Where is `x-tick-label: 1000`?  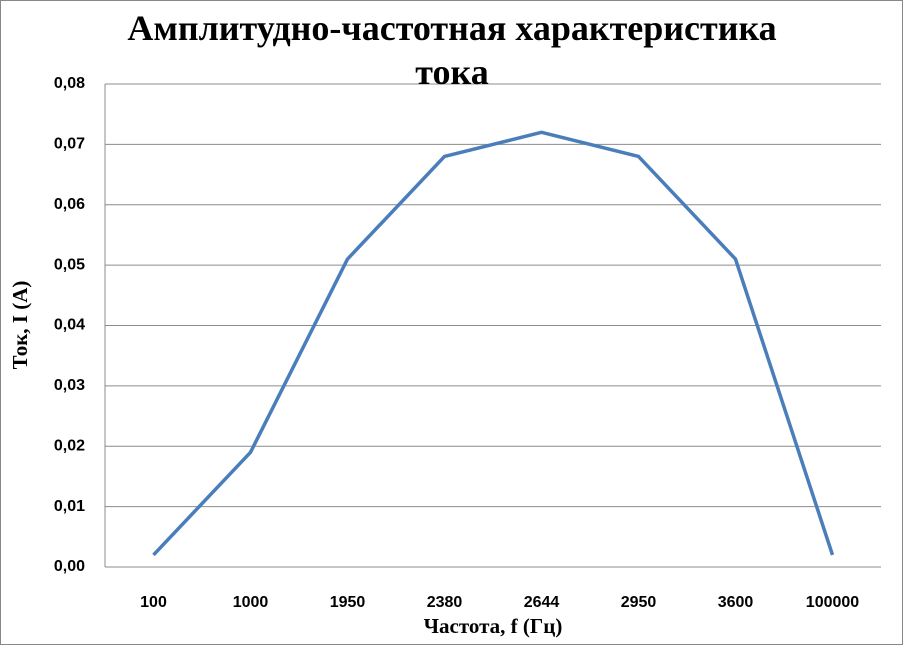 x-tick-label: 1000 is located at coordinates (251, 602).